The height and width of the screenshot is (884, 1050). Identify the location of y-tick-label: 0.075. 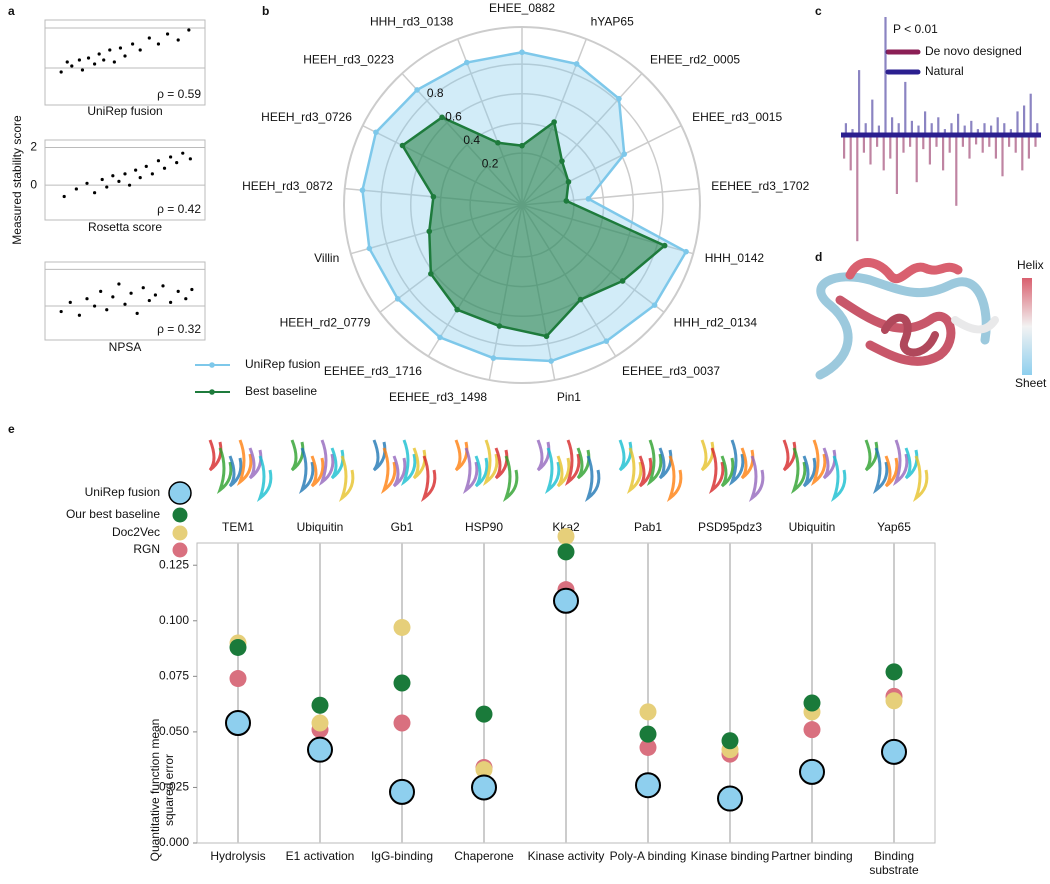
(174, 676).